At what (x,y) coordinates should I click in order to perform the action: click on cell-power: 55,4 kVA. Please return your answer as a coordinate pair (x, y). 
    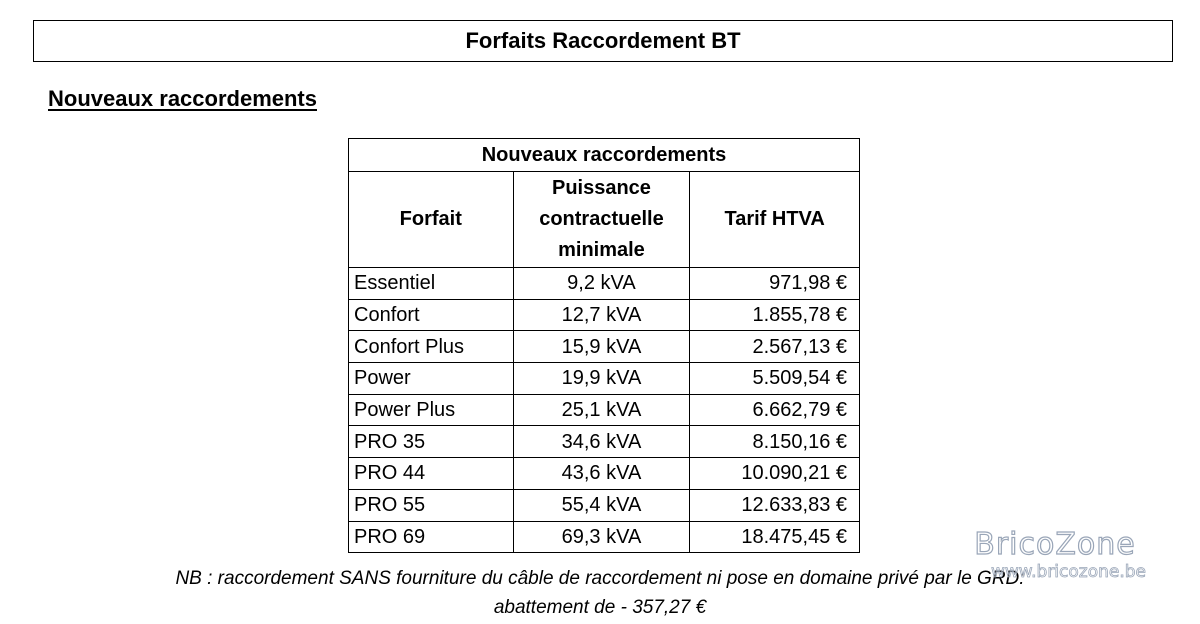
    Looking at the image, I should click on (601, 505).